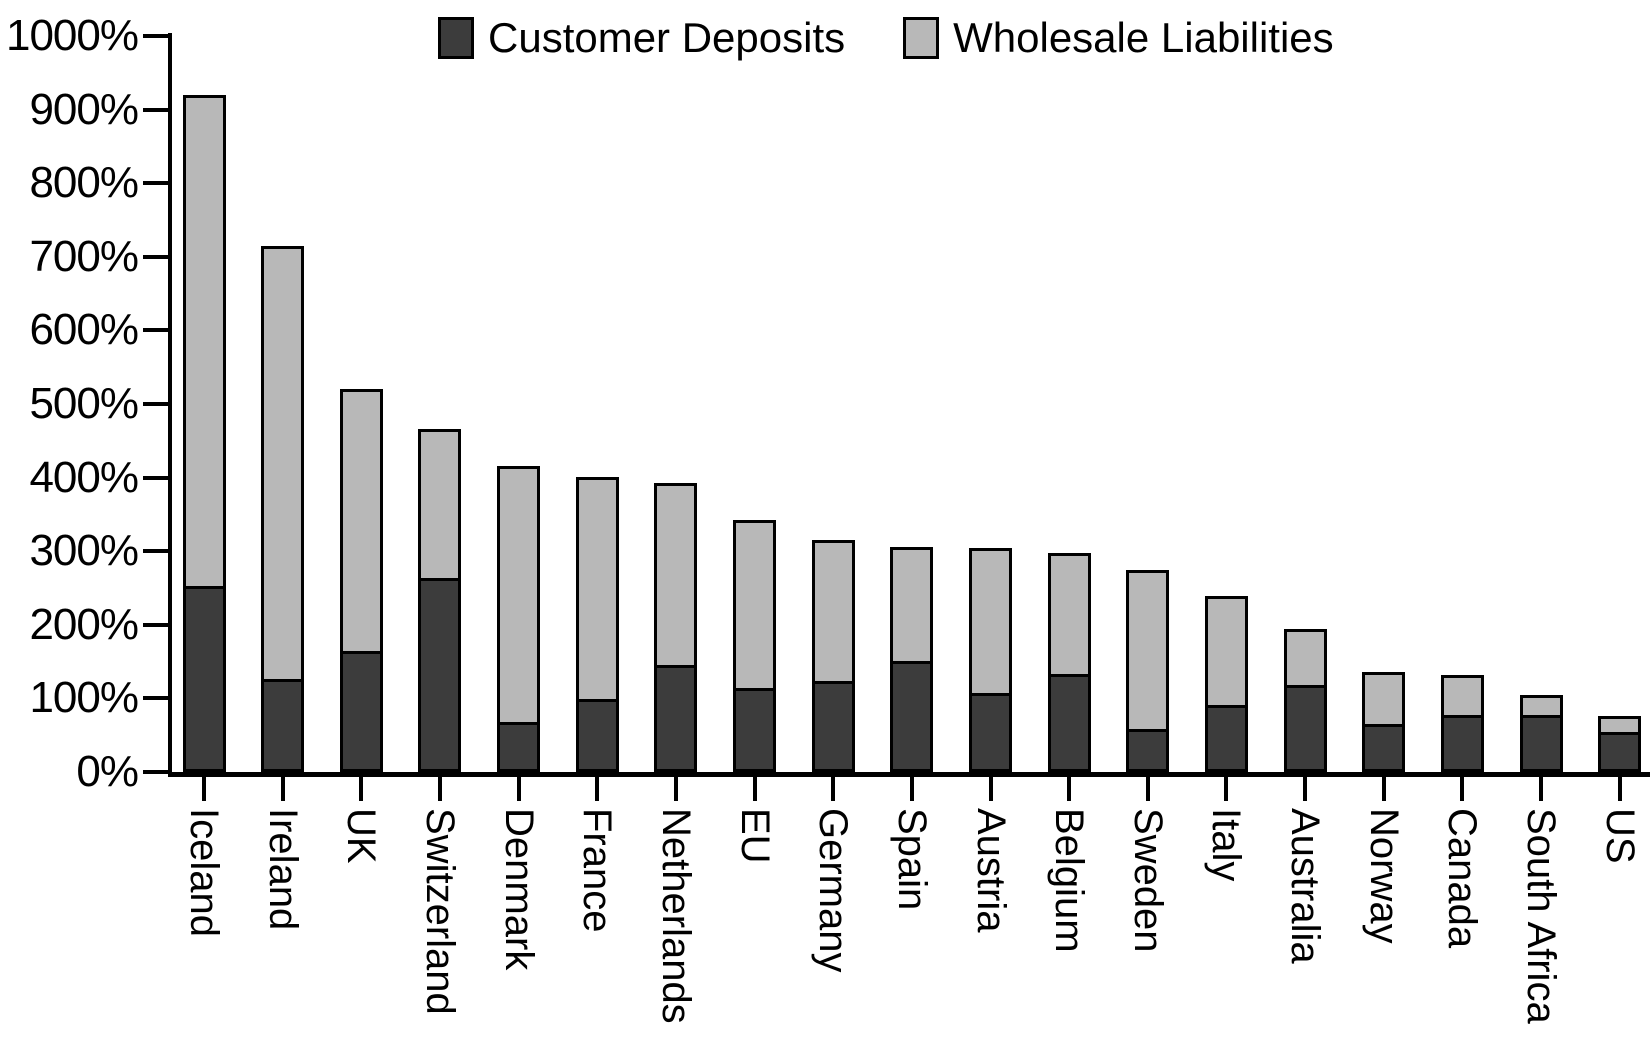  I want to click on customer-deposits-swatch-icon, so click(456, 38).